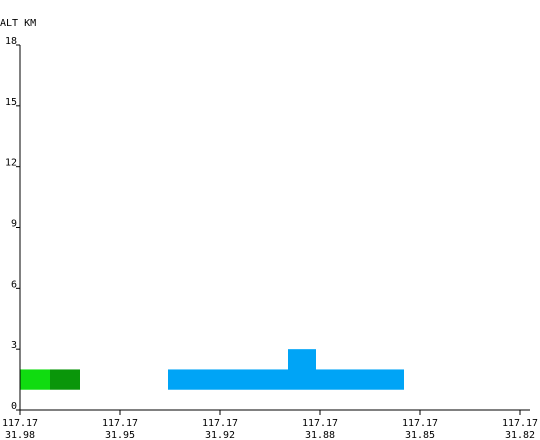 This screenshot has width=540, height=440. What do you see at coordinates (20, 423) in the screenshot?
I see `x-tick-lon-0: 117.17` at bounding box center [20, 423].